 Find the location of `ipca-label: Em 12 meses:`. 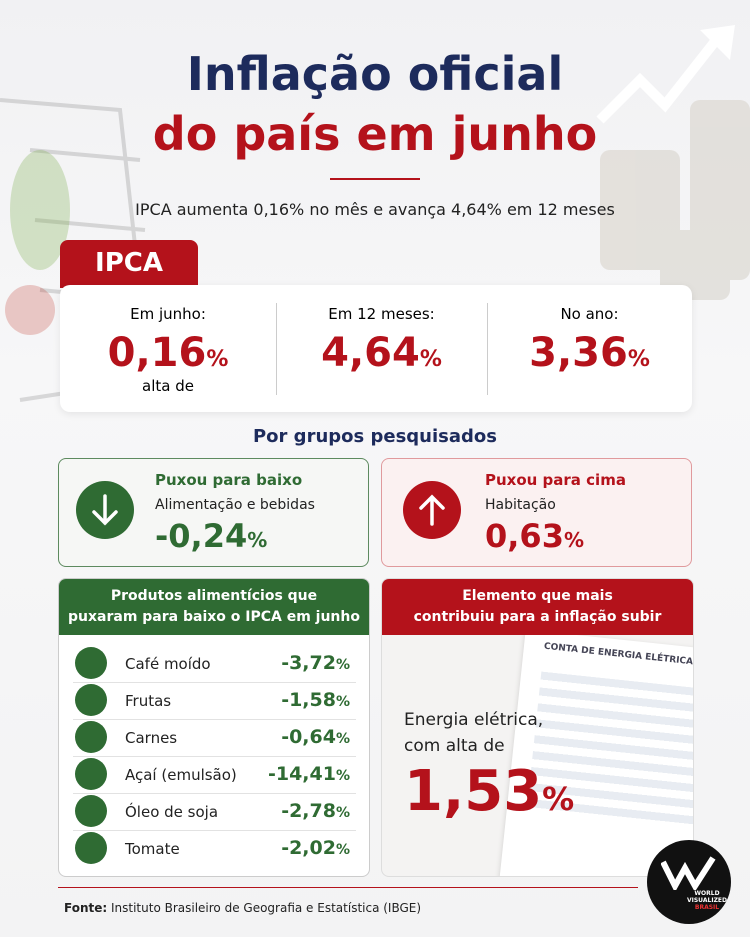

ipca-label: Em 12 meses: is located at coordinates (381, 314).